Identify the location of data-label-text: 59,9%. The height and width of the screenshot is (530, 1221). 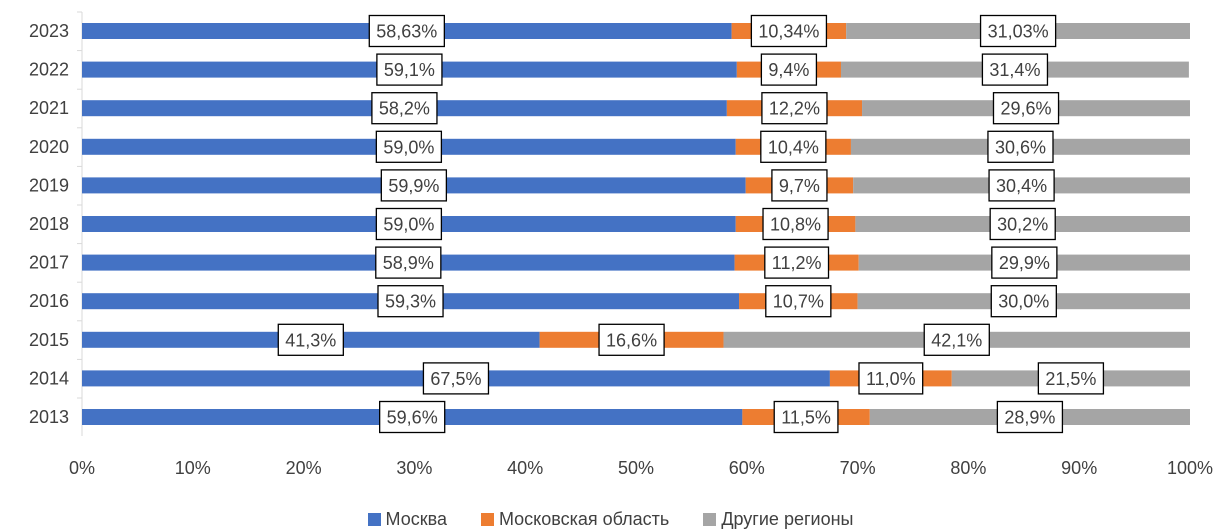
(413, 186).